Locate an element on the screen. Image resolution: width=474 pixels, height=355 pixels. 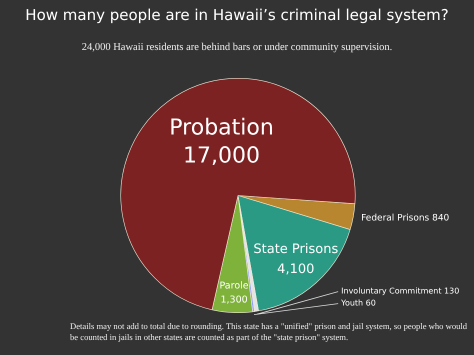
data-label: 17,000 is located at coordinates (221, 155).